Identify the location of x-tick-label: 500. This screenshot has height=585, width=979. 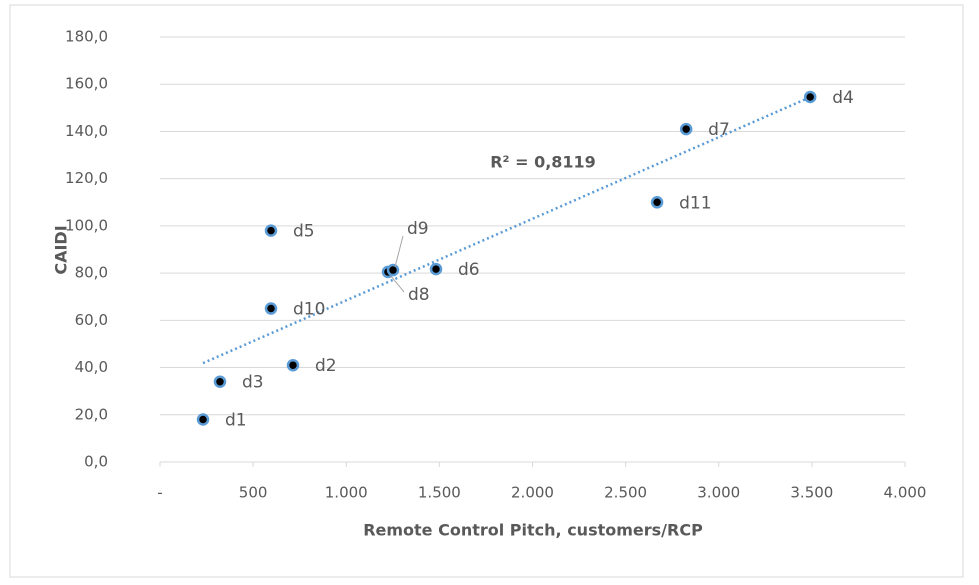
(253, 493).